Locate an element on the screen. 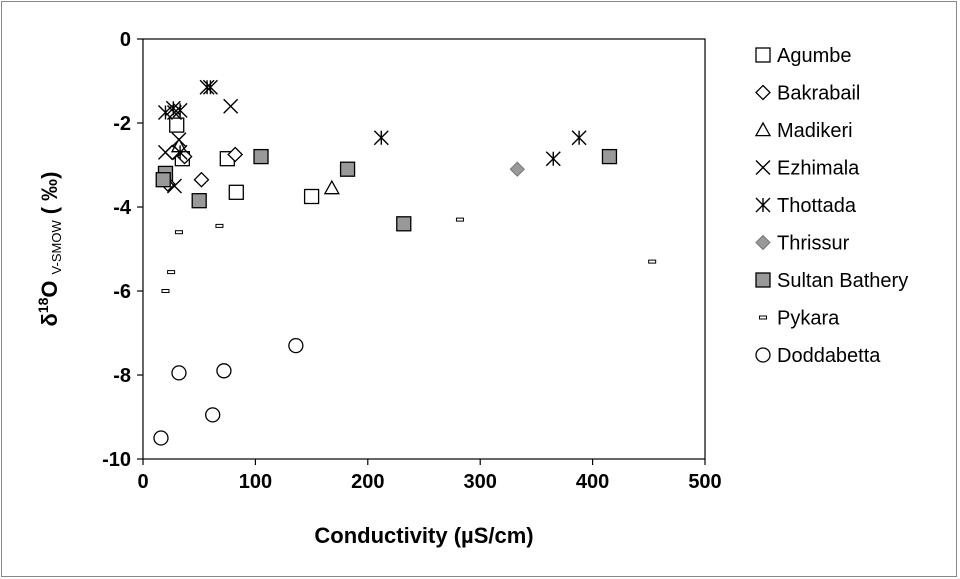 The width and height of the screenshot is (960, 579). x-tick-label: 500 is located at coordinates (704, 482).